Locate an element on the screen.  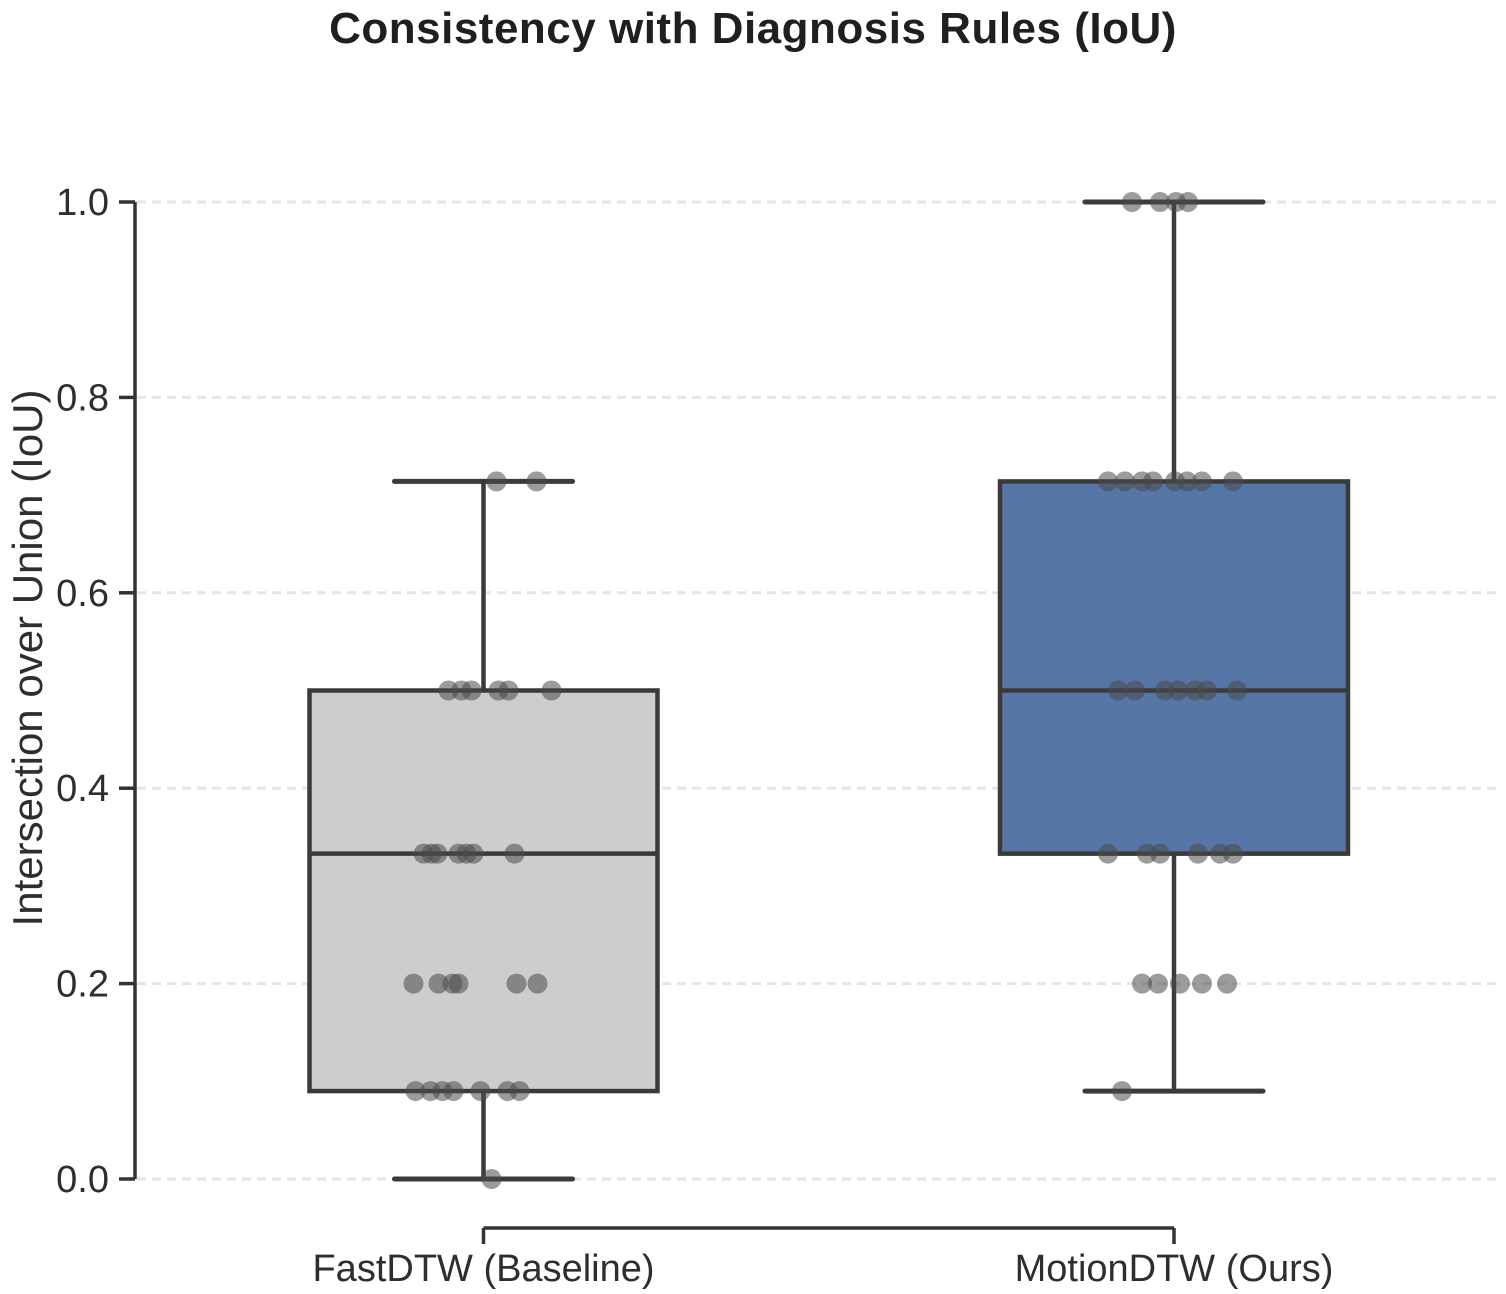
box-baseline is located at coordinates (483, 891).